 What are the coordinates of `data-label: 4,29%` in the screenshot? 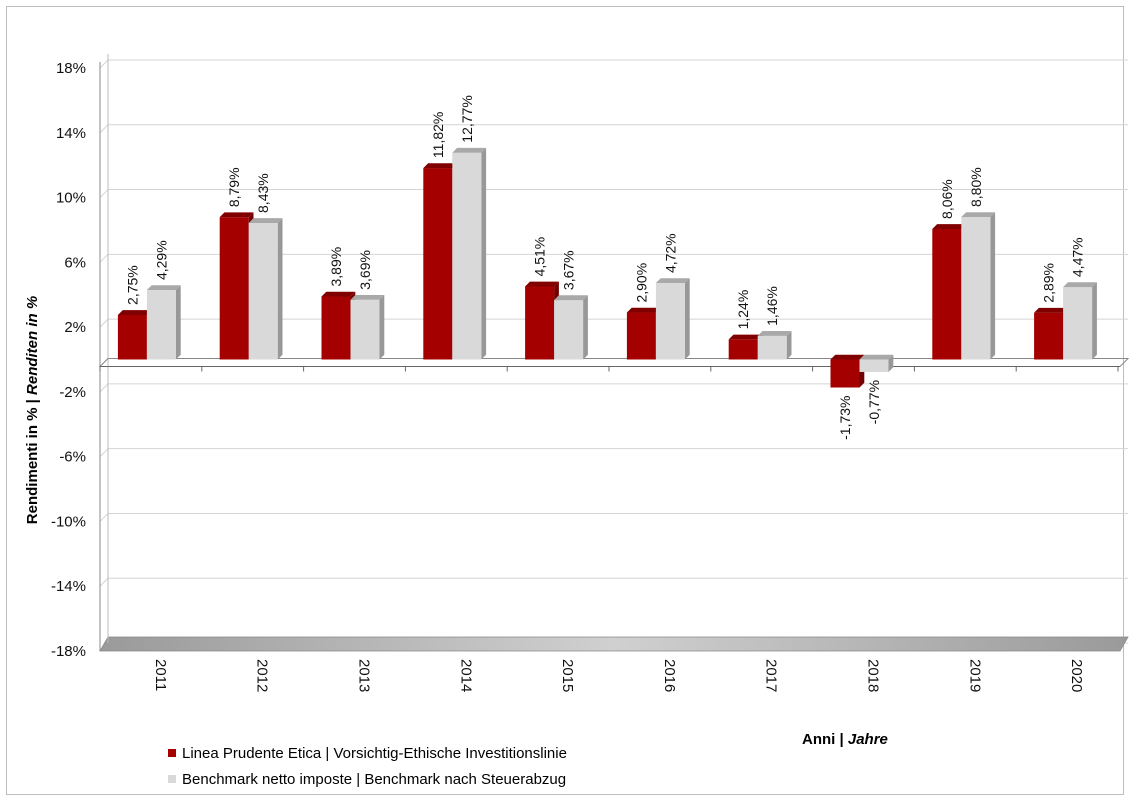 It's located at (161, 260).